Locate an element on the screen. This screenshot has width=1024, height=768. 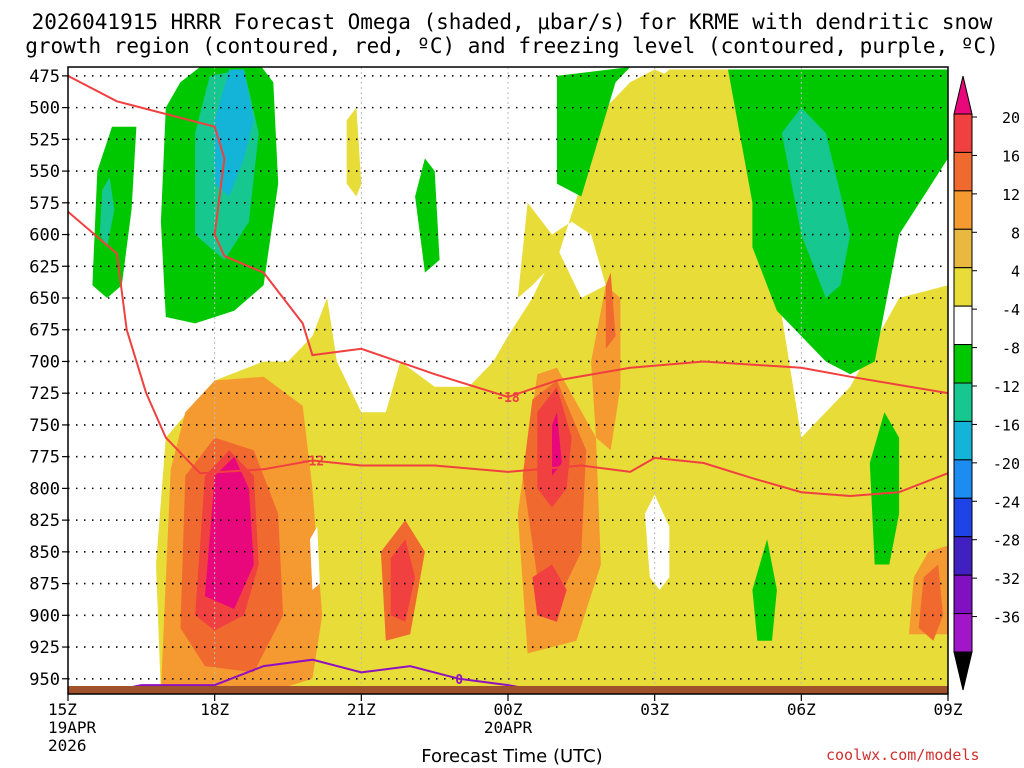
y-tick-label-625: 625 is located at coordinates (44, 267).